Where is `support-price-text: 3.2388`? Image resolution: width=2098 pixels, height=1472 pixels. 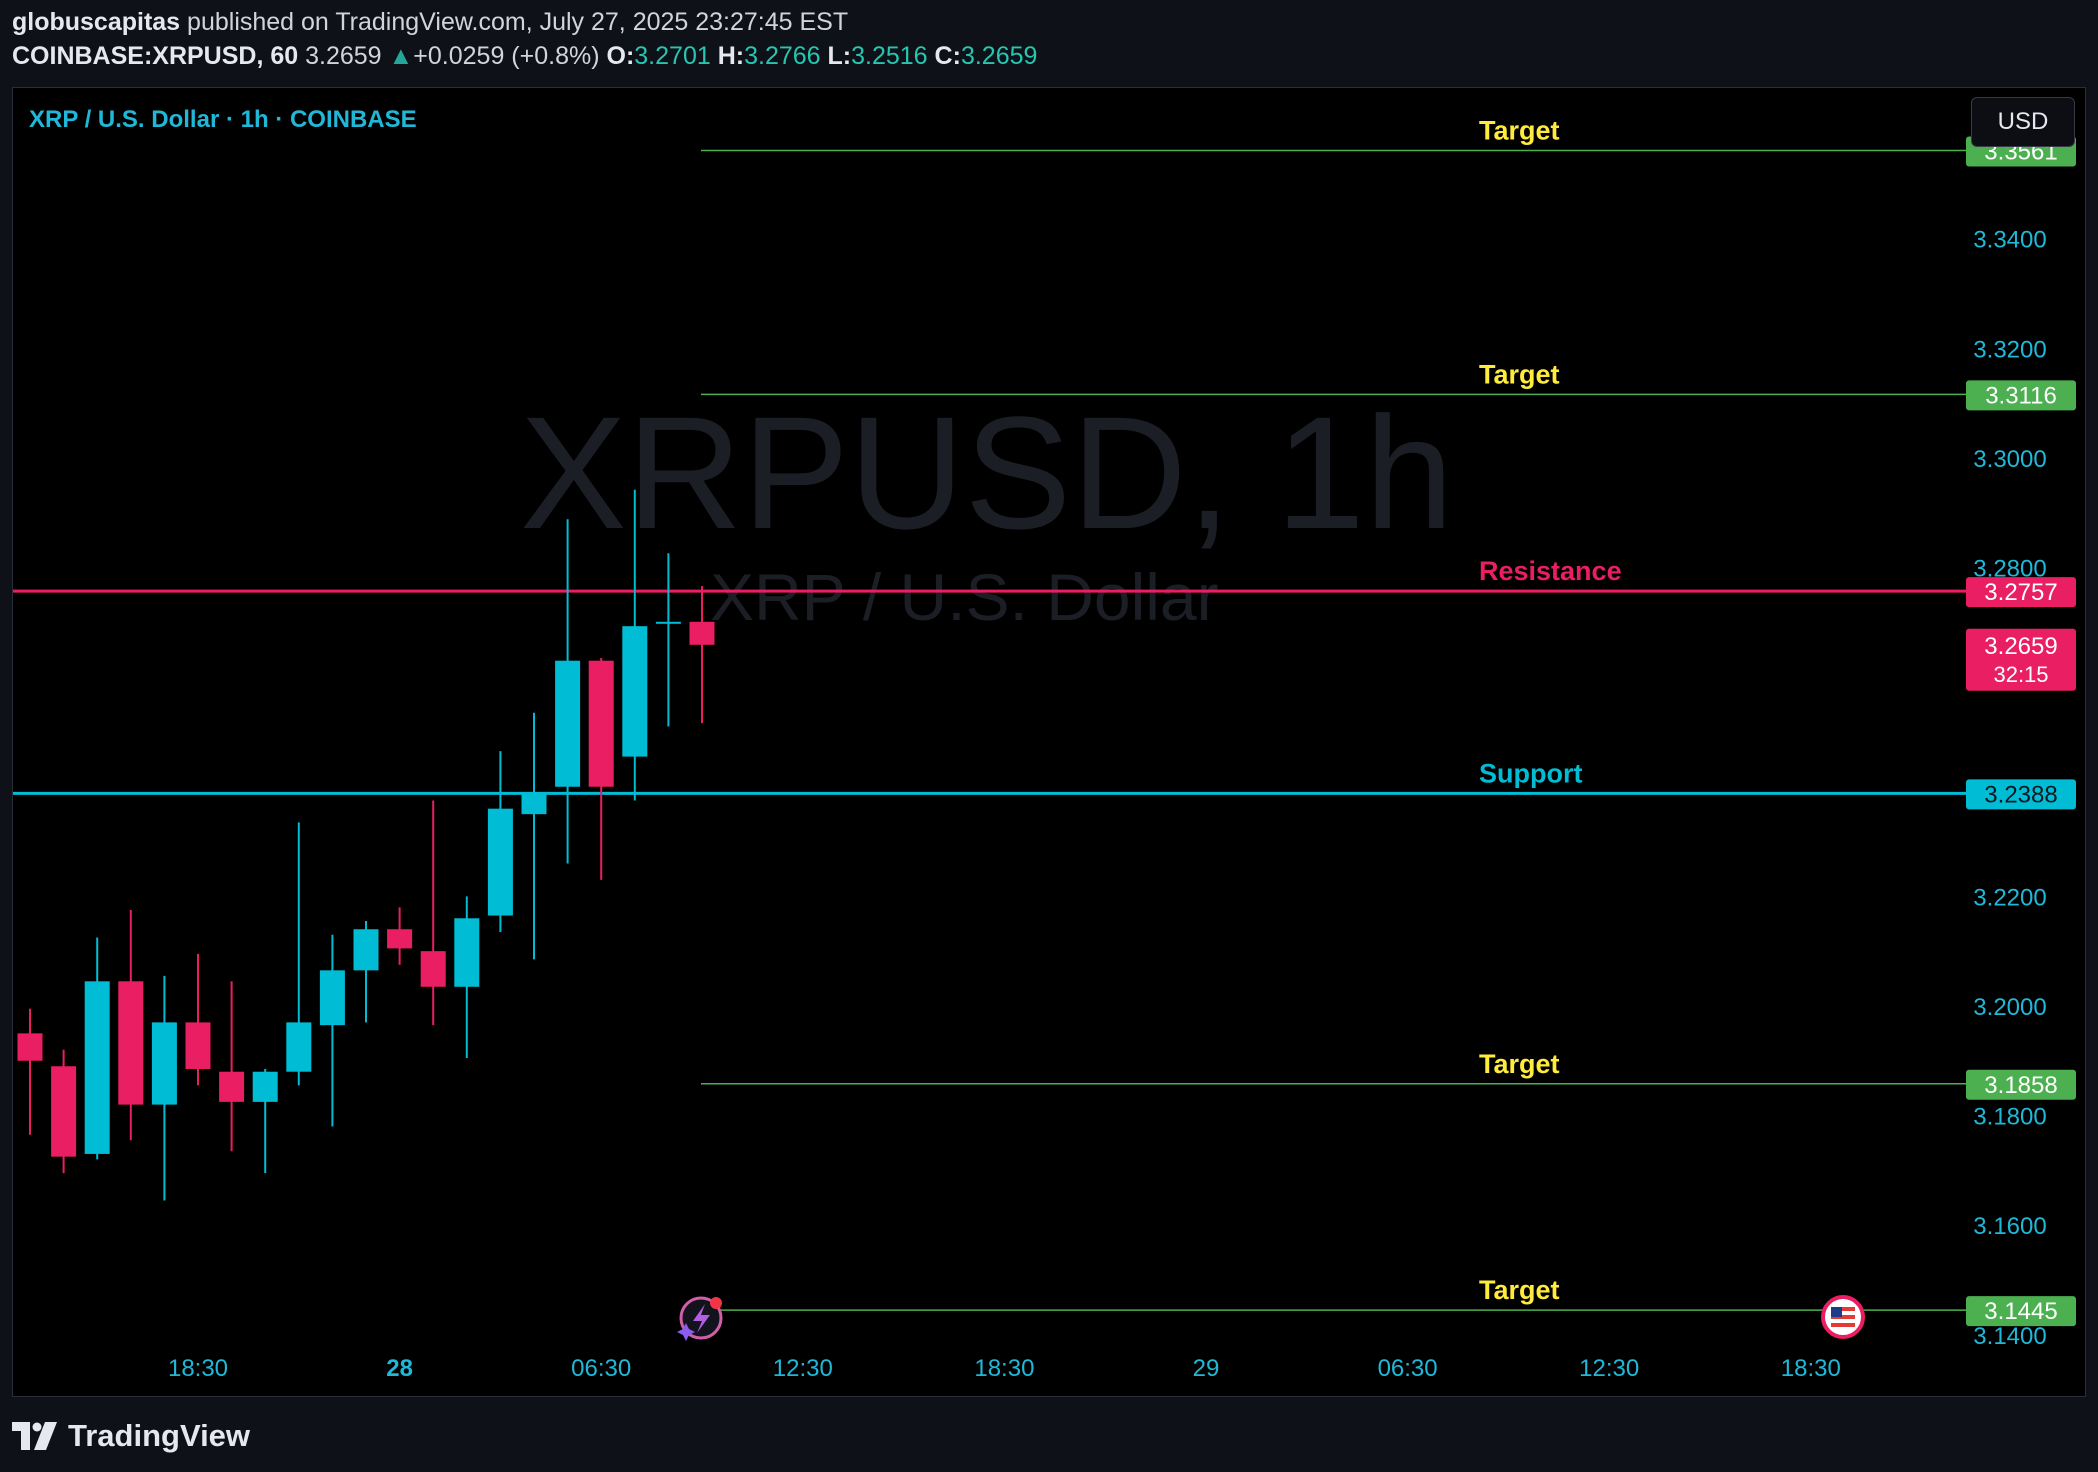
support-price-text: 3.2388 is located at coordinates (2020, 794).